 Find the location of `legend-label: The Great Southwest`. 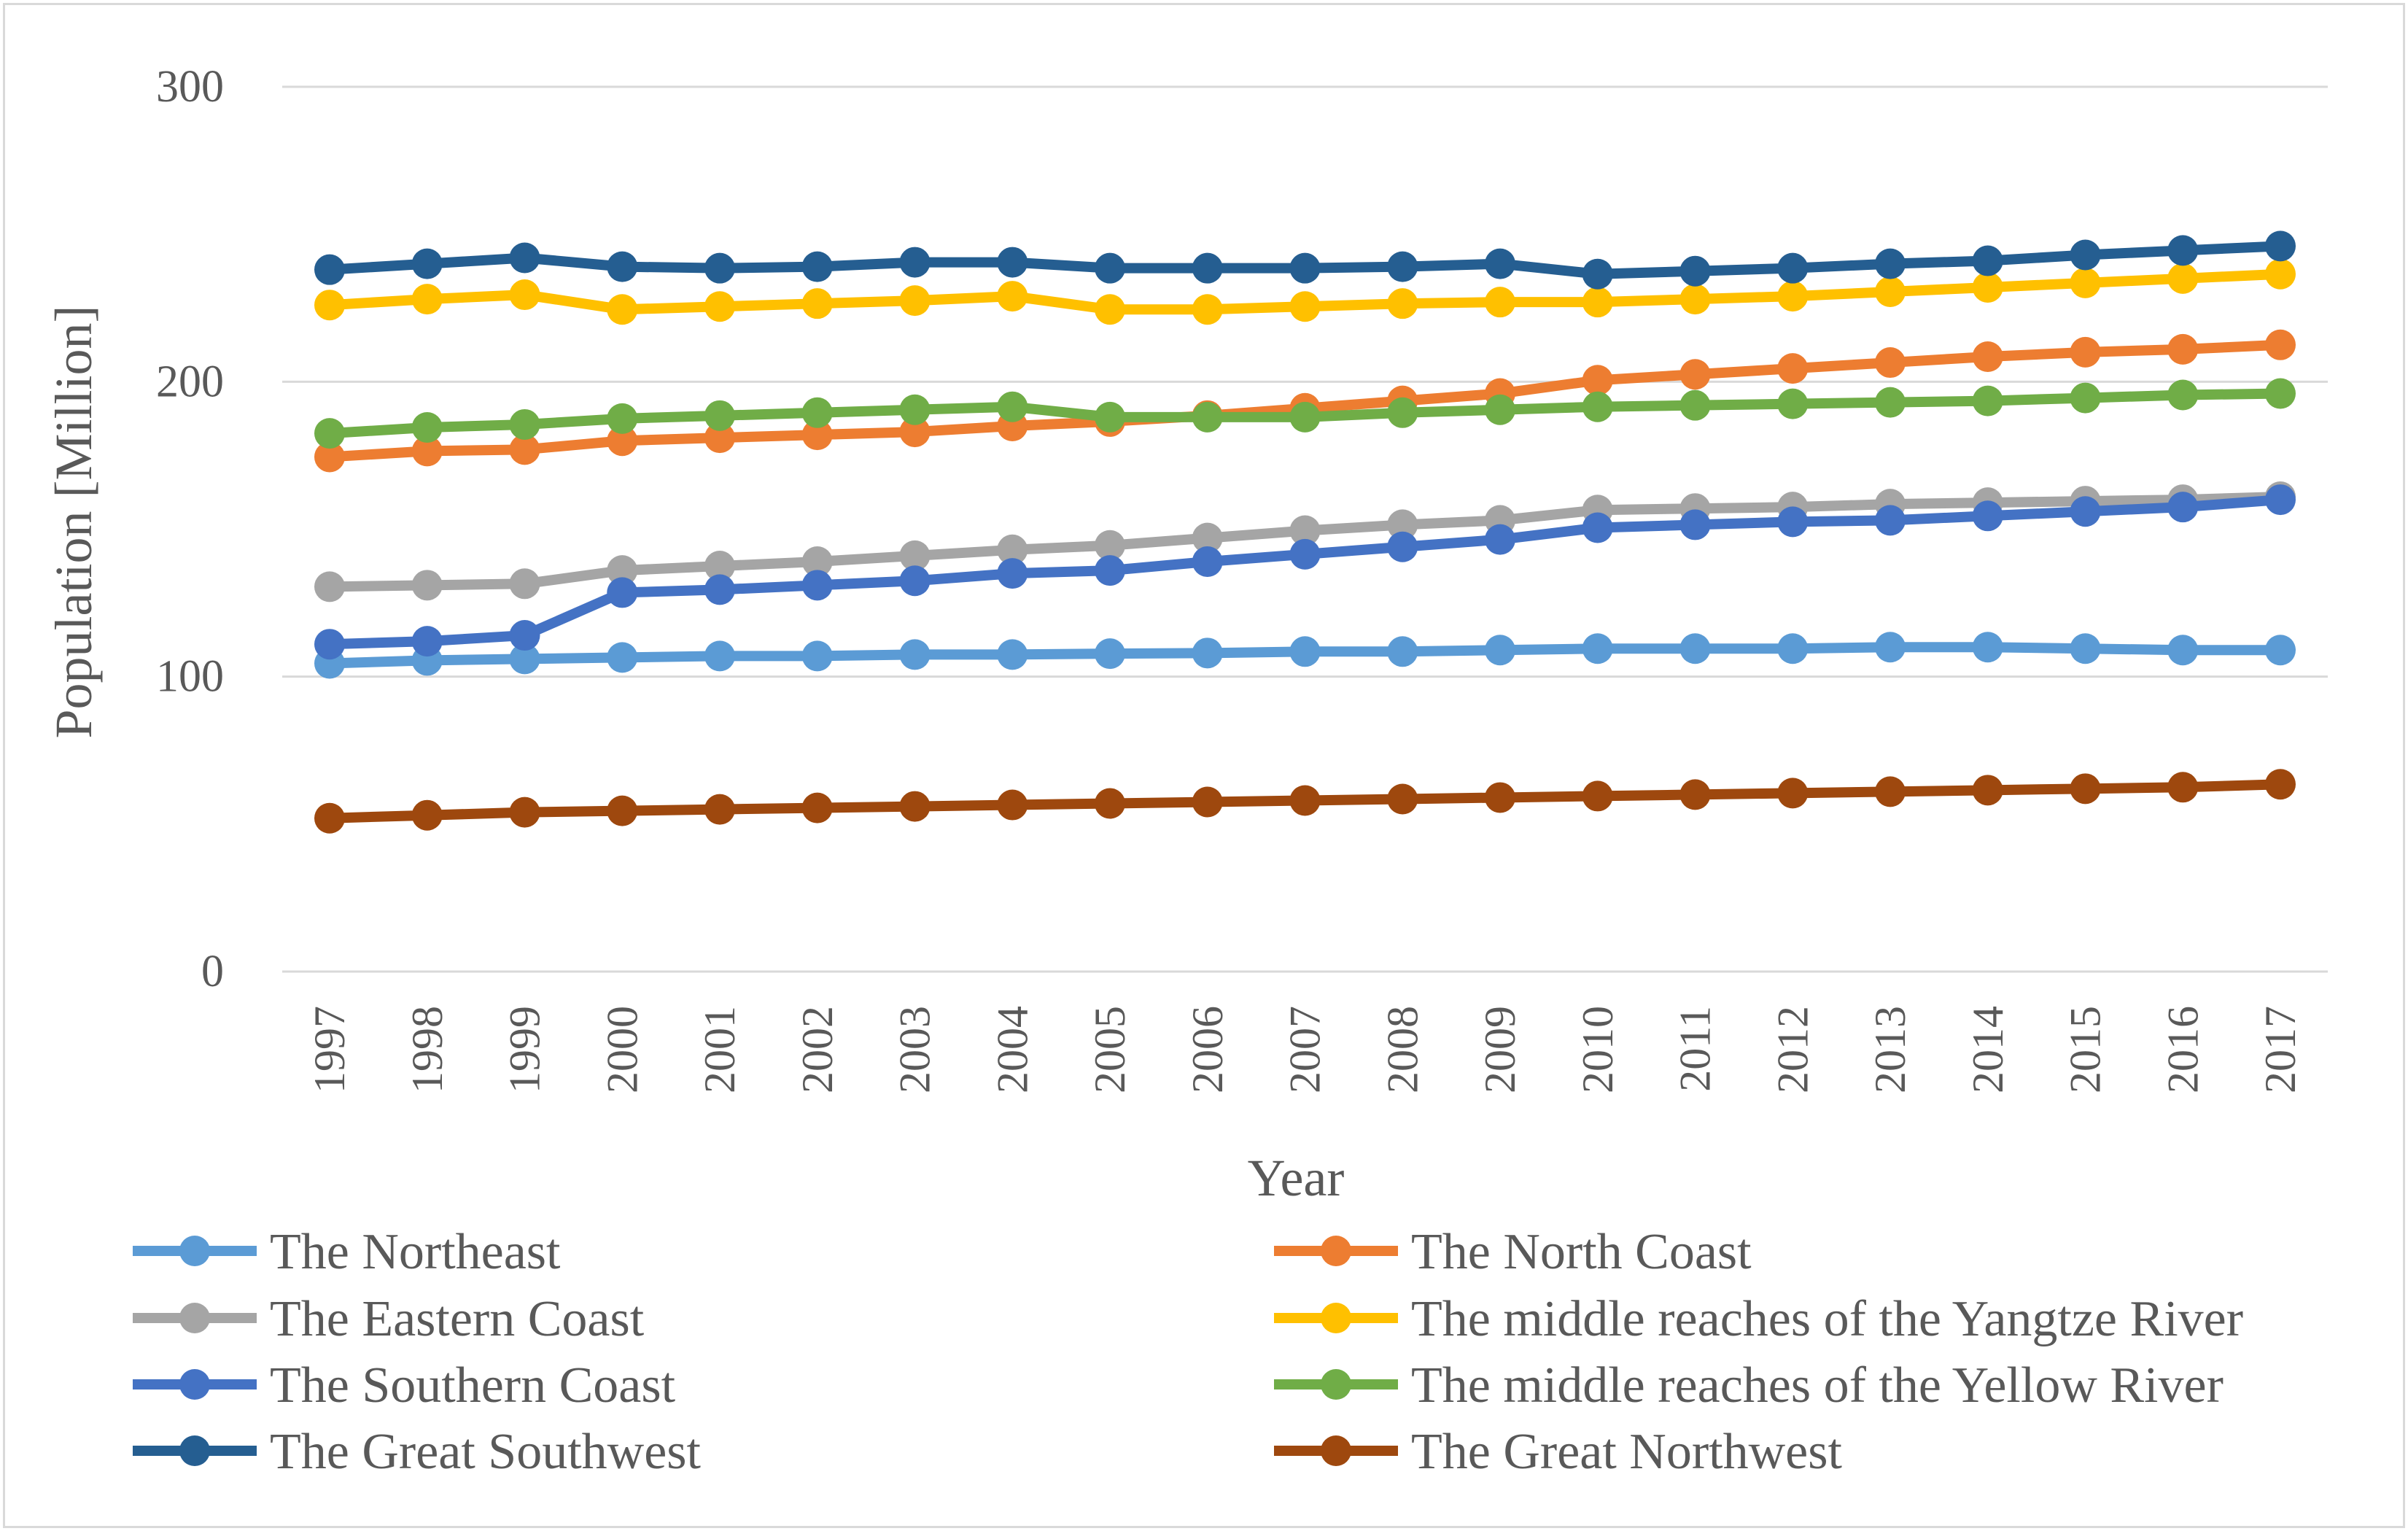

legend-label: The Great Southwest is located at coordinates (486, 1452).